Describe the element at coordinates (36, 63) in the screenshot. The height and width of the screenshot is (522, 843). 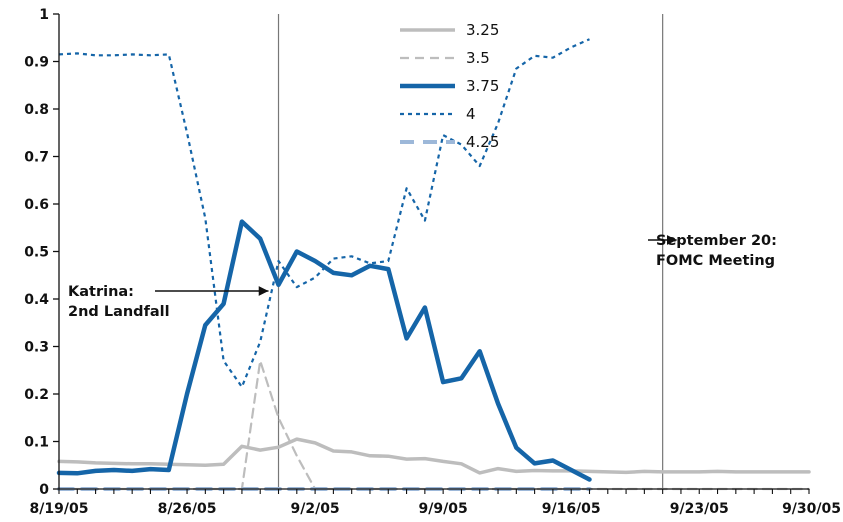
I see `y-tick-label: 0.9` at that location.